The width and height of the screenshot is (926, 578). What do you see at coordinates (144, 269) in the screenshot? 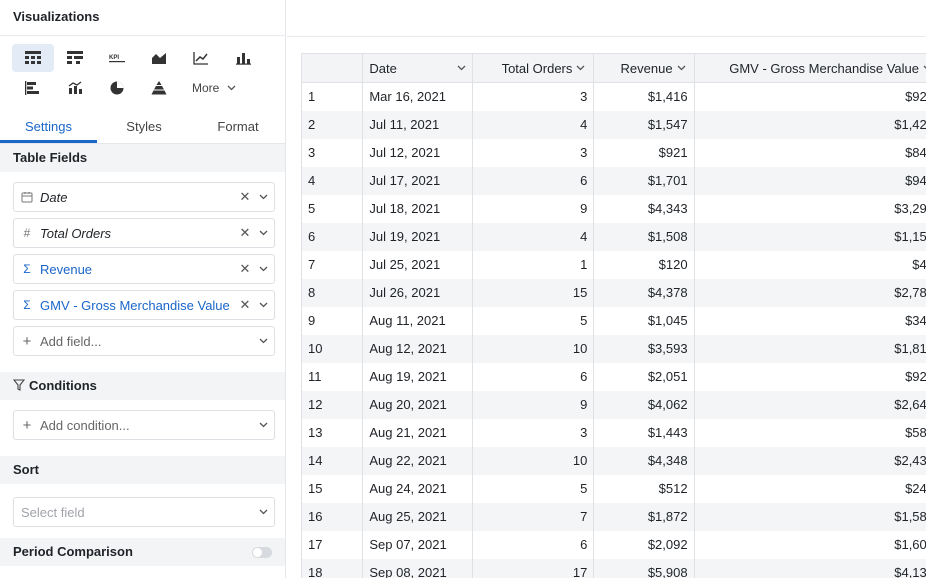
I see `field-revenue: Σ Revenue ✕` at bounding box center [144, 269].